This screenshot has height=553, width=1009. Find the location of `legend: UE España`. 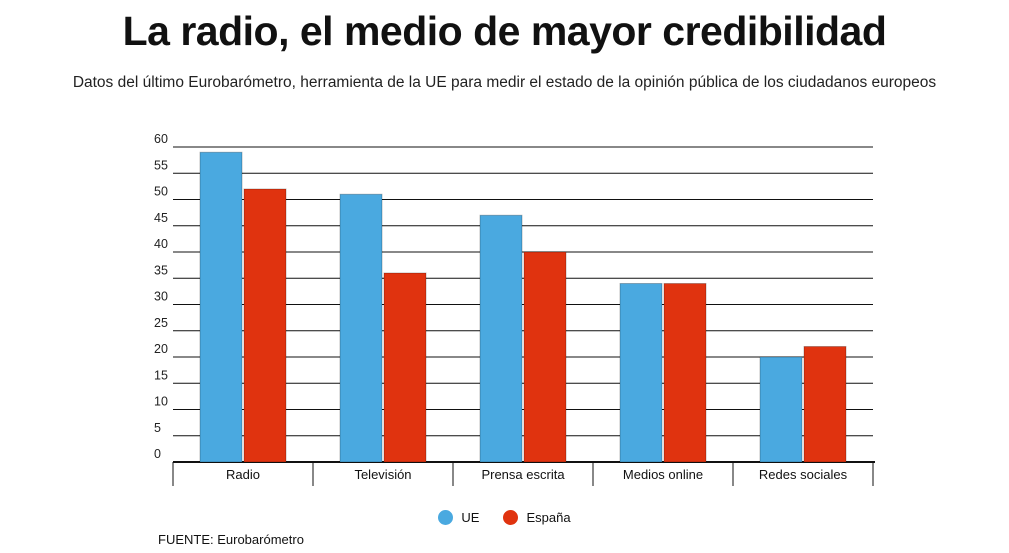

legend: UE España is located at coordinates (504, 517).